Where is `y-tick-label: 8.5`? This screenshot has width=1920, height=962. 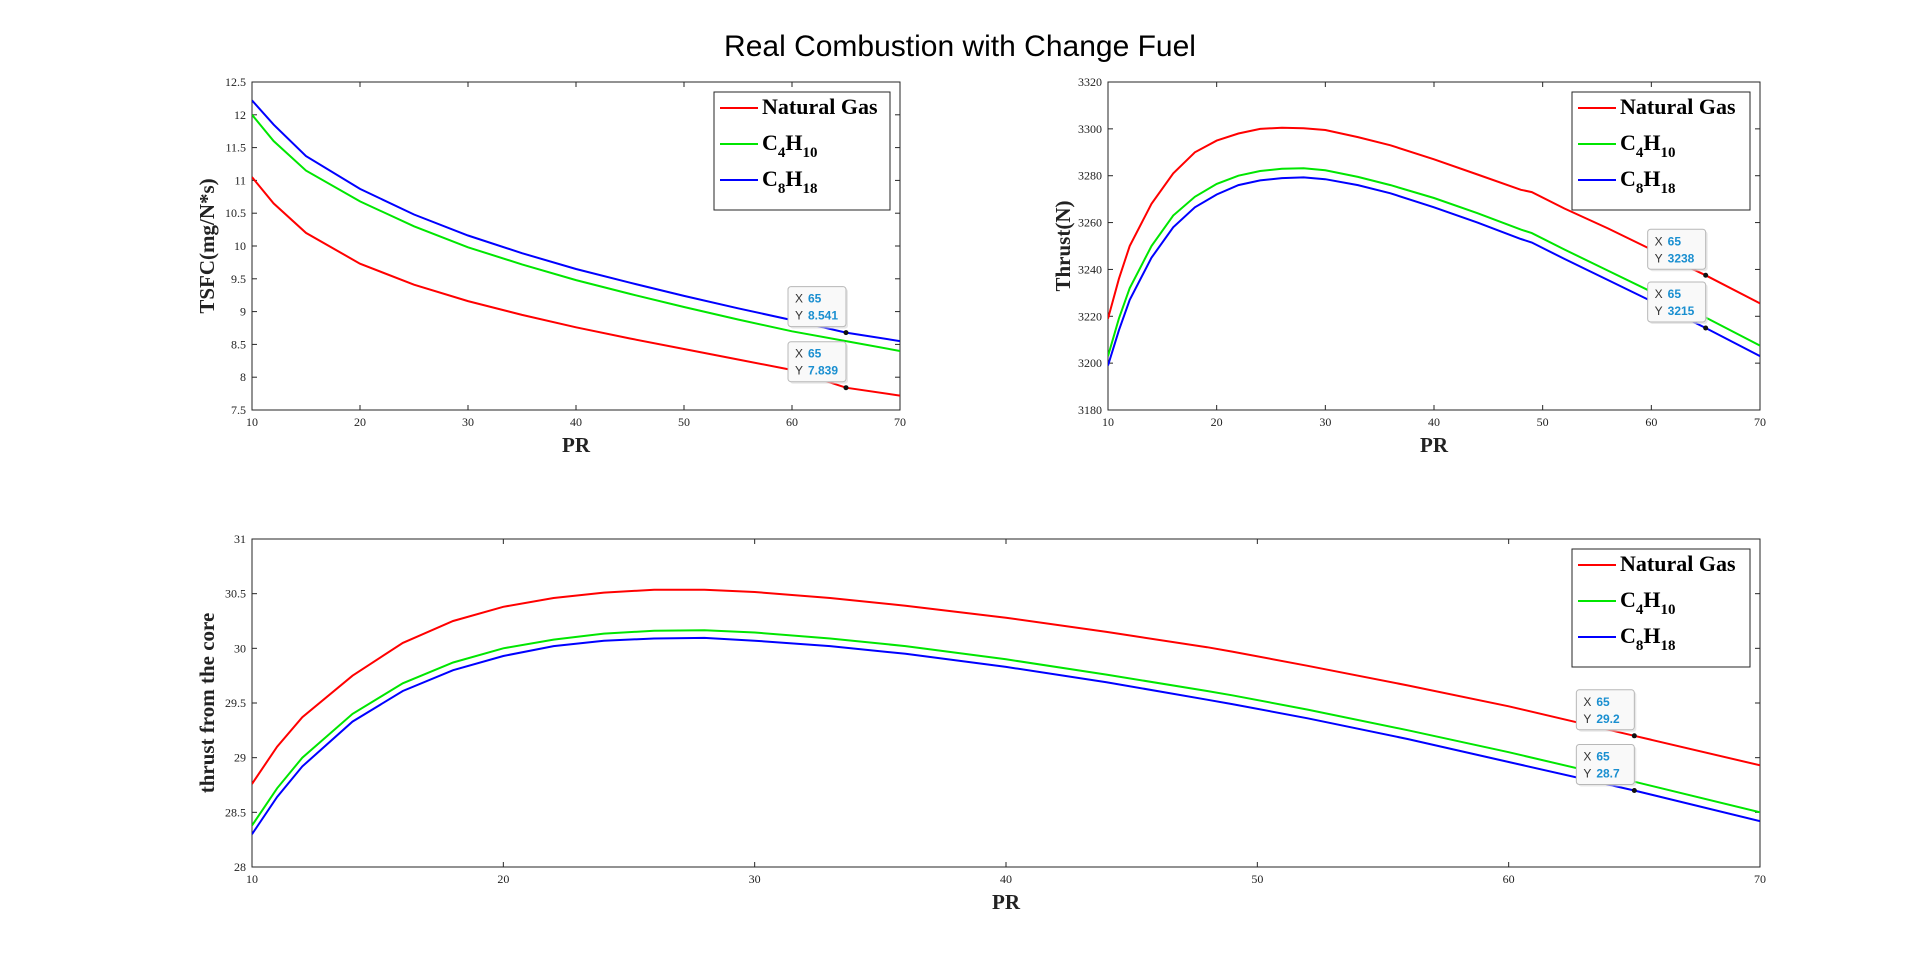 y-tick-label: 8.5 is located at coordinates (238, 344).